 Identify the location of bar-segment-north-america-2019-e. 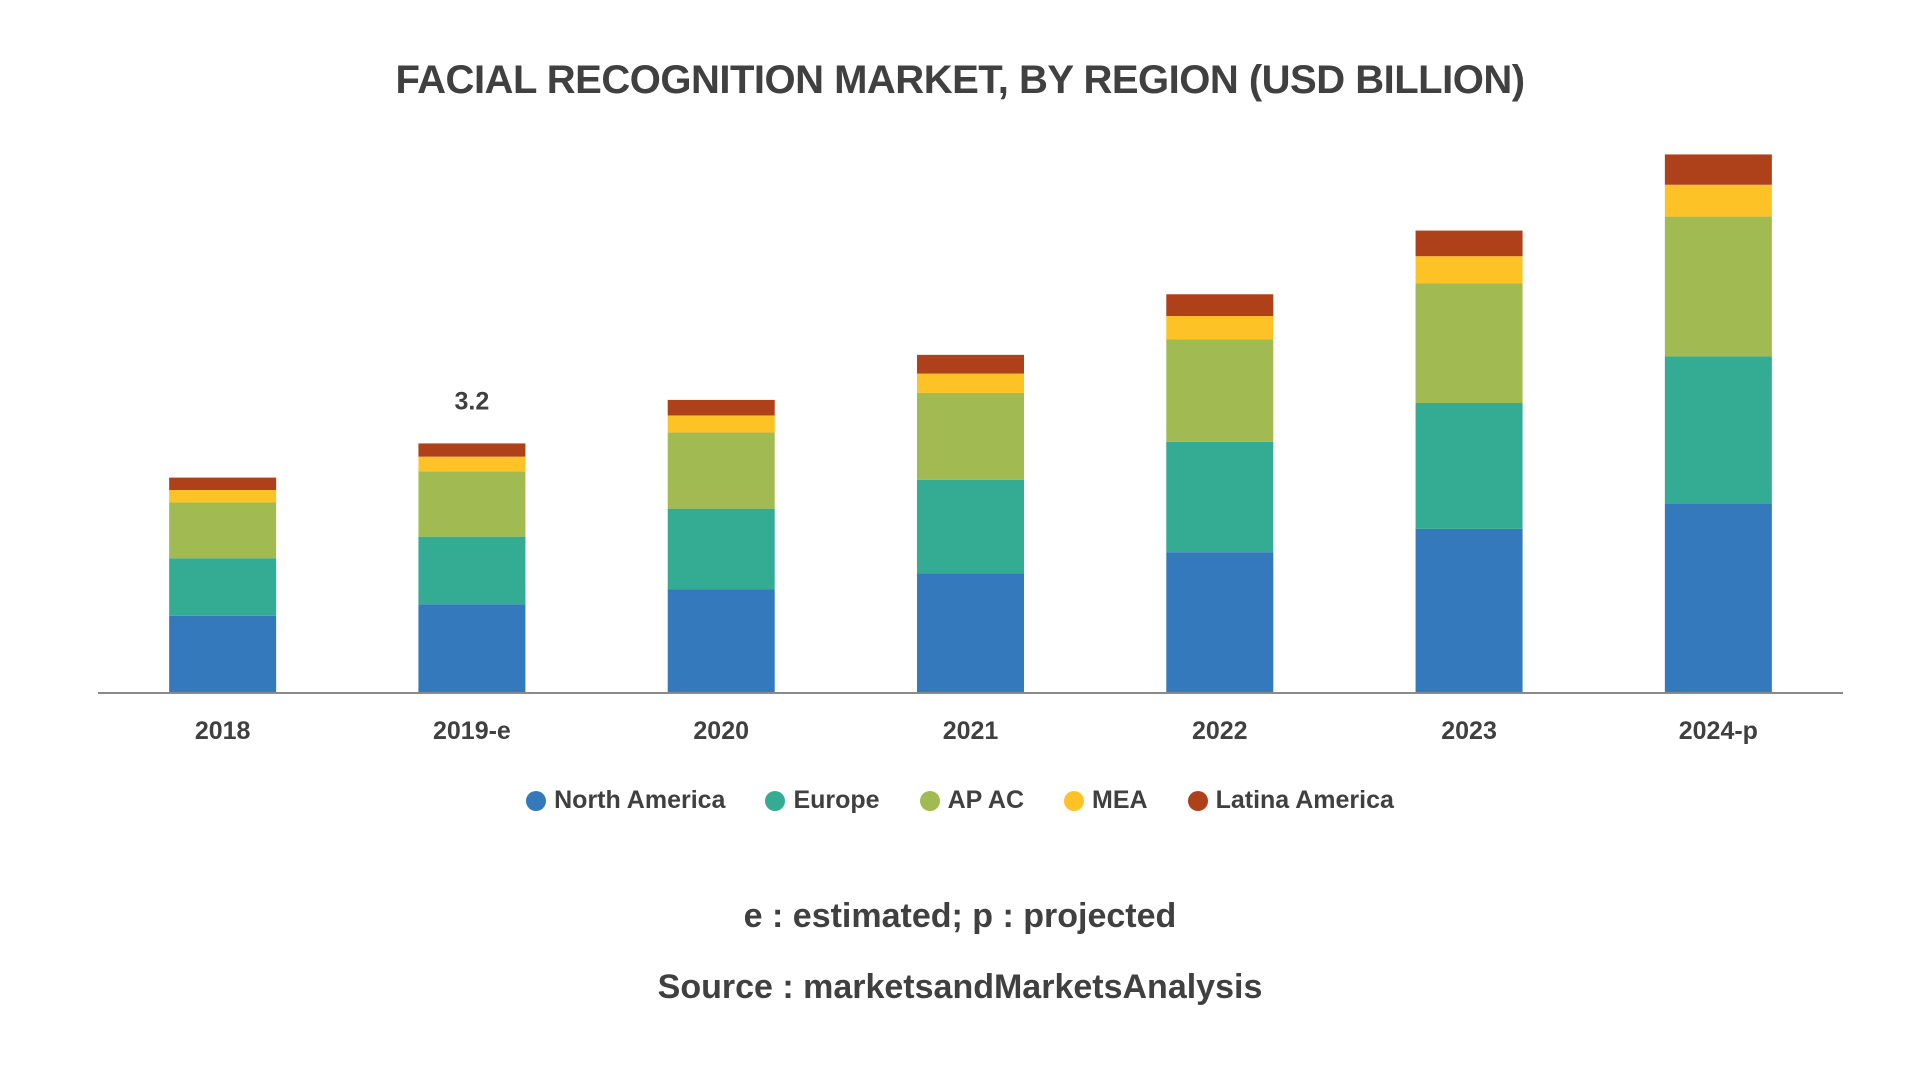
(472, 648).